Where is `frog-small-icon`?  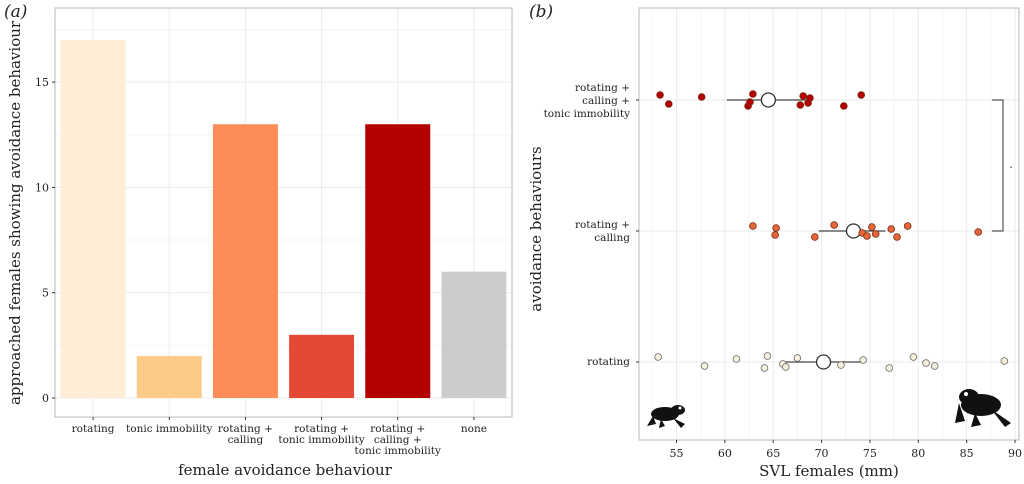
frog-small-icon is located at coordinates (666, 416).